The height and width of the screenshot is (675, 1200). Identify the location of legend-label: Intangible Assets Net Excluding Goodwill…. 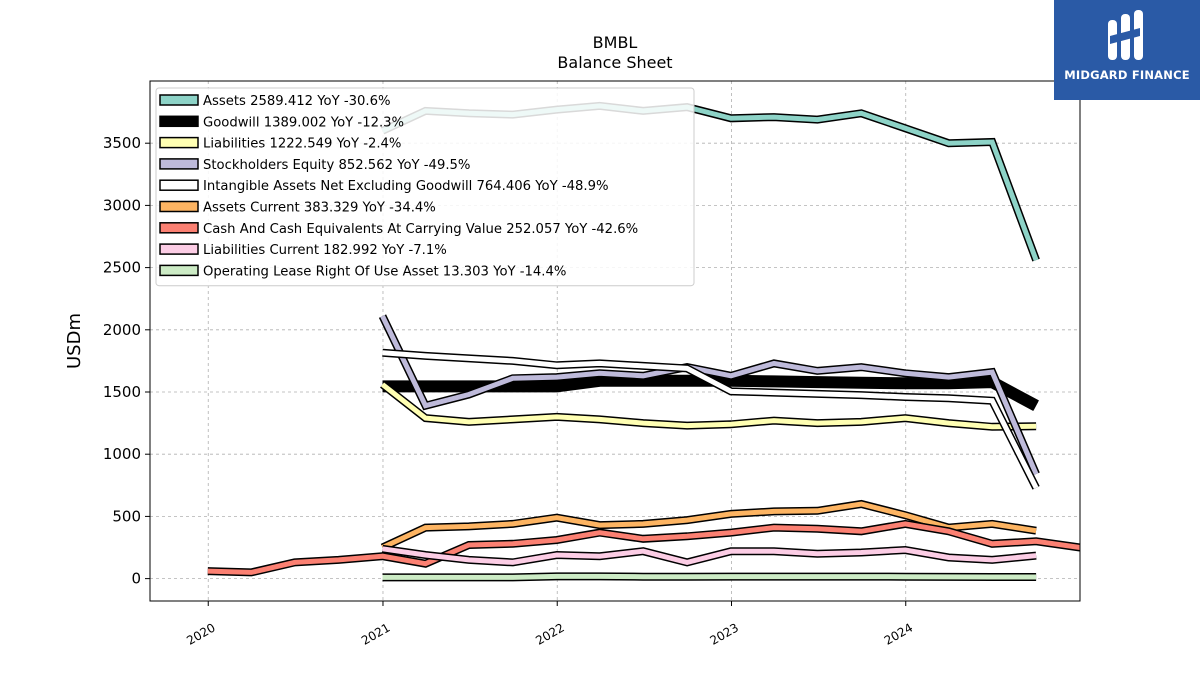
(406, 186).